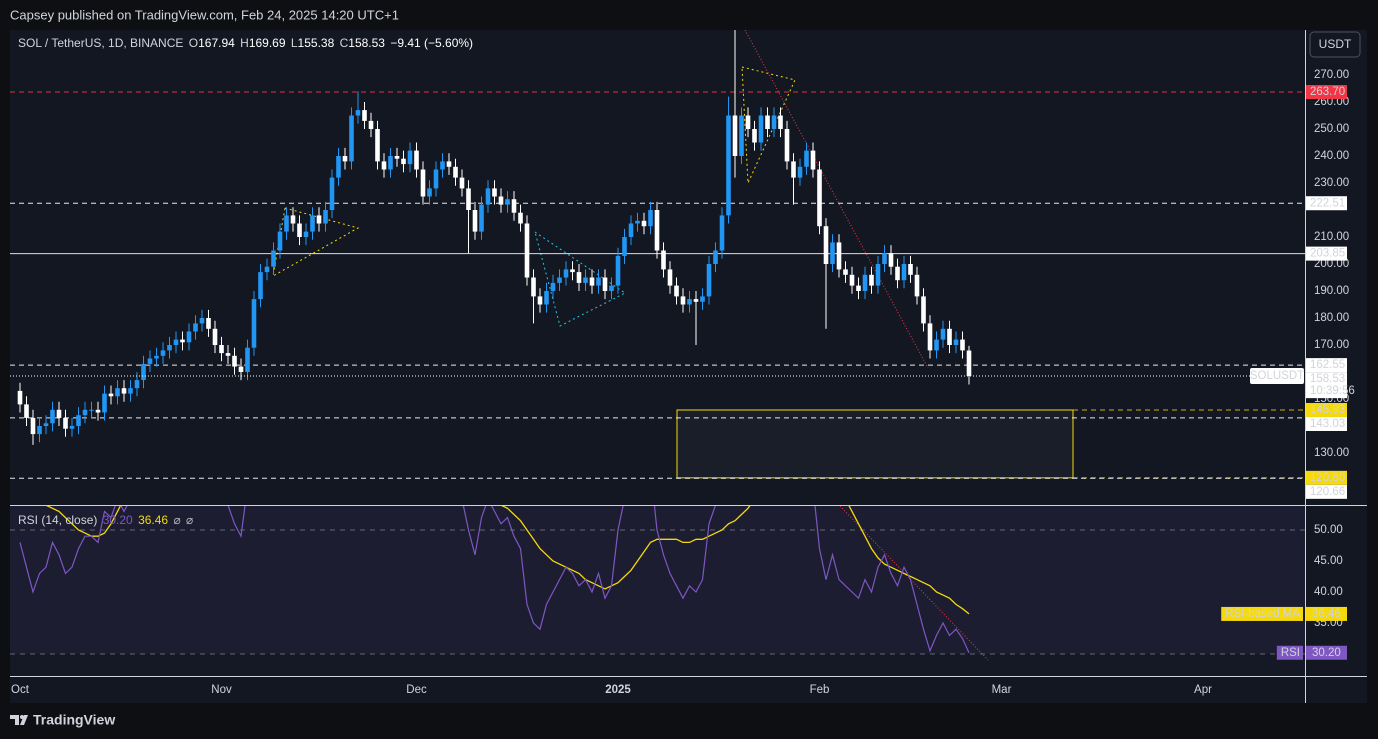  Describe the element at coordinates (1326, 613) in the screenshot. I see `rsi-value-bg` at that location.